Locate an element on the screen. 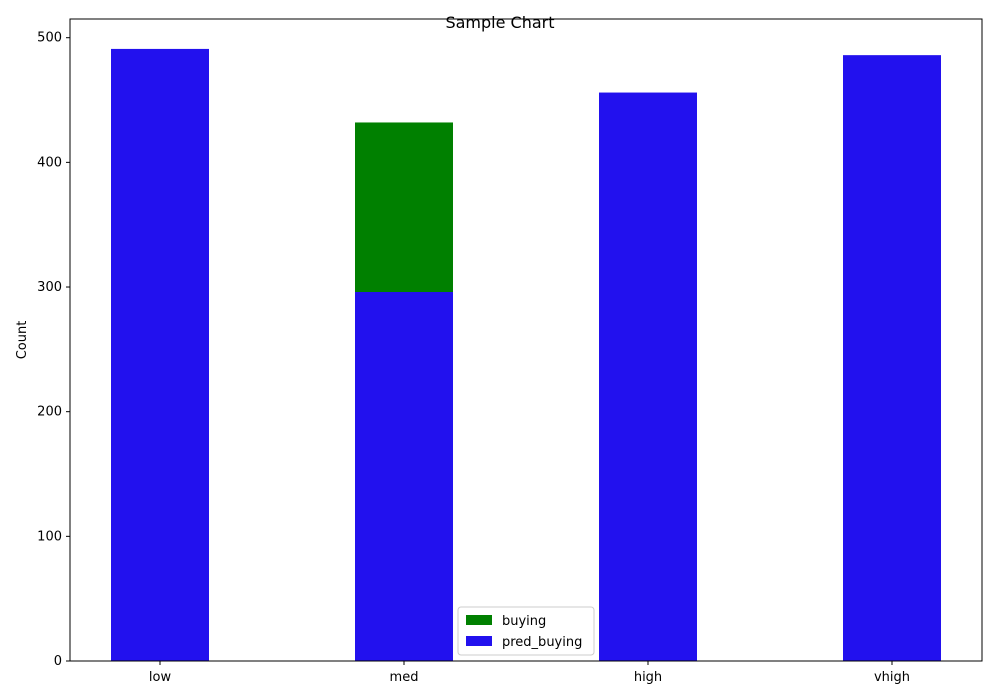  legend-label-buying: buying is located at coordinates (524, 621).